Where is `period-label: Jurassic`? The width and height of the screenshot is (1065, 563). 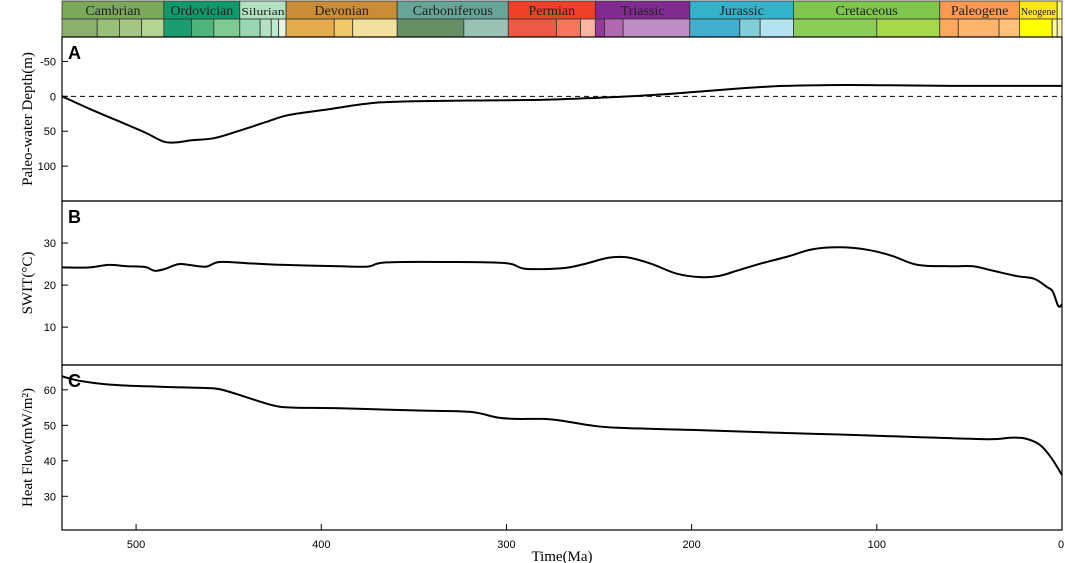
period-label: Jurassic is located at coordinates (741, 11).